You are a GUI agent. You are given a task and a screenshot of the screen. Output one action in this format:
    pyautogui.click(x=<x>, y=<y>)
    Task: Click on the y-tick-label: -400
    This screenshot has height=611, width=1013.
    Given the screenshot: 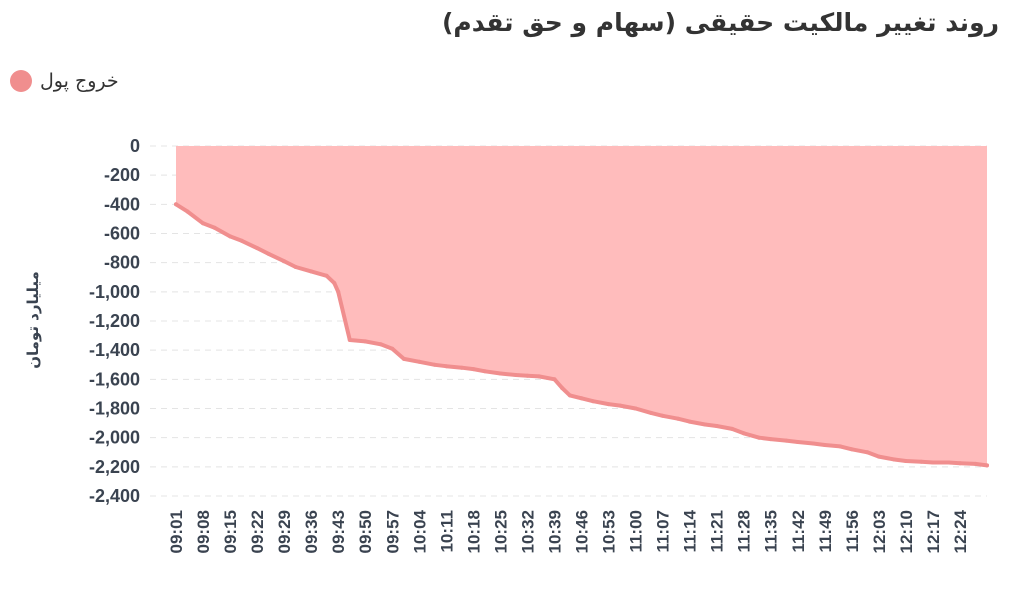 What is the action you would take?
    pyautogui.click(x=122, y=204)
    